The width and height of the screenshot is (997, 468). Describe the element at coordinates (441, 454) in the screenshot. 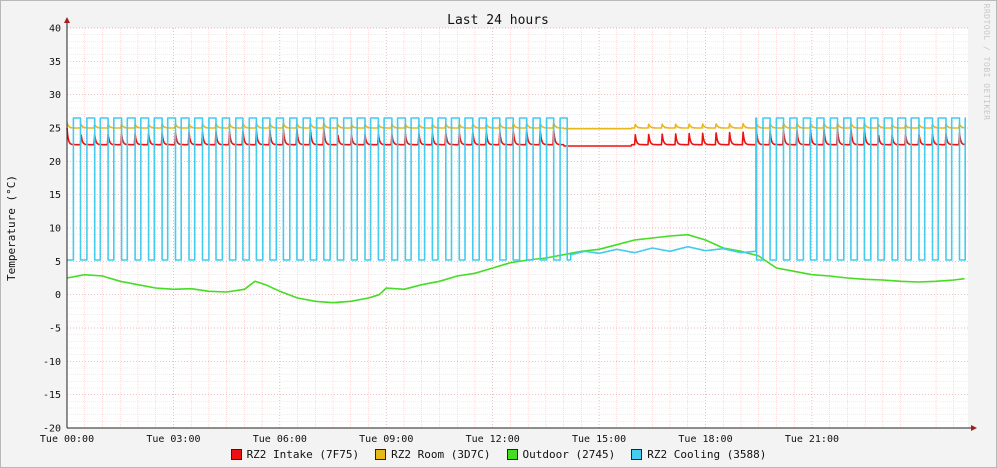

I see `legend-label: RZ2 Room (3D7C)` at that location.